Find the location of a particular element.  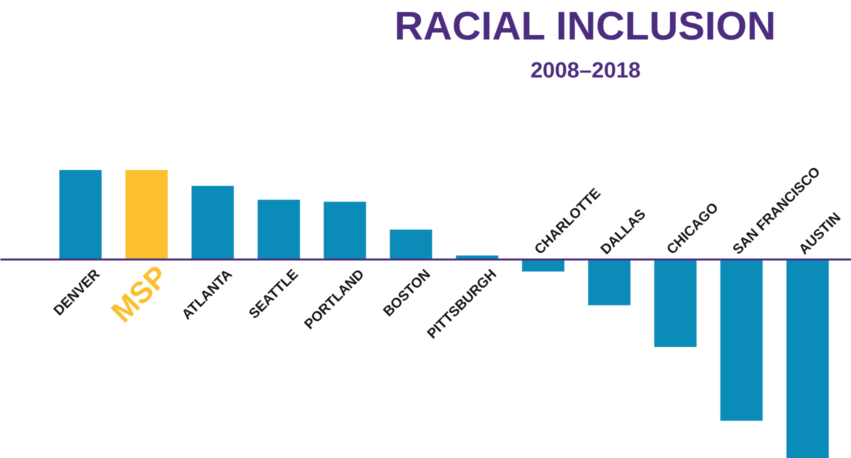

chart-subtitle: 2008–2018 is located at coordinates (585, 70).